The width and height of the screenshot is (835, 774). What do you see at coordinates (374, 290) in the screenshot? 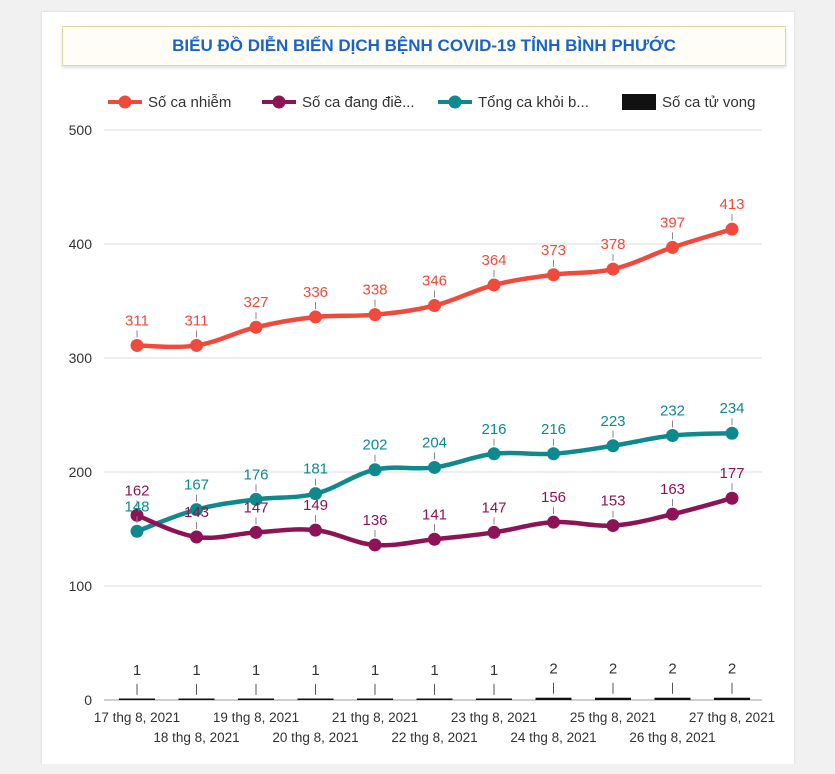
I see `data-label: 338` at bounding box center [374, 290].